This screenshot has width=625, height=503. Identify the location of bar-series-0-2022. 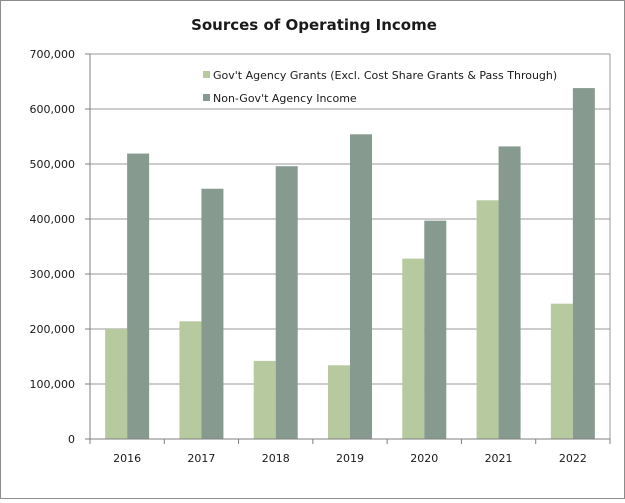
(561, 371).